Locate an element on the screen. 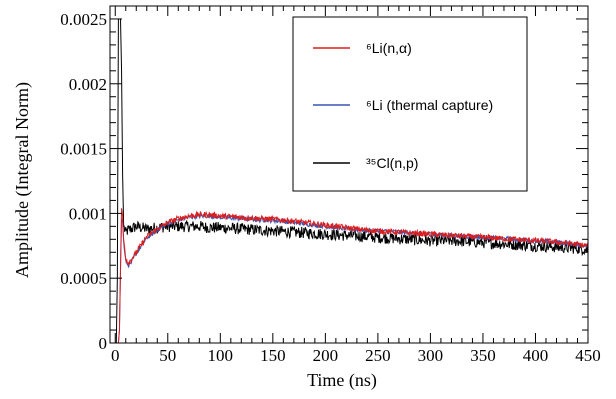  y-tick-label: 0.002 is located at coordinates (88, 84).